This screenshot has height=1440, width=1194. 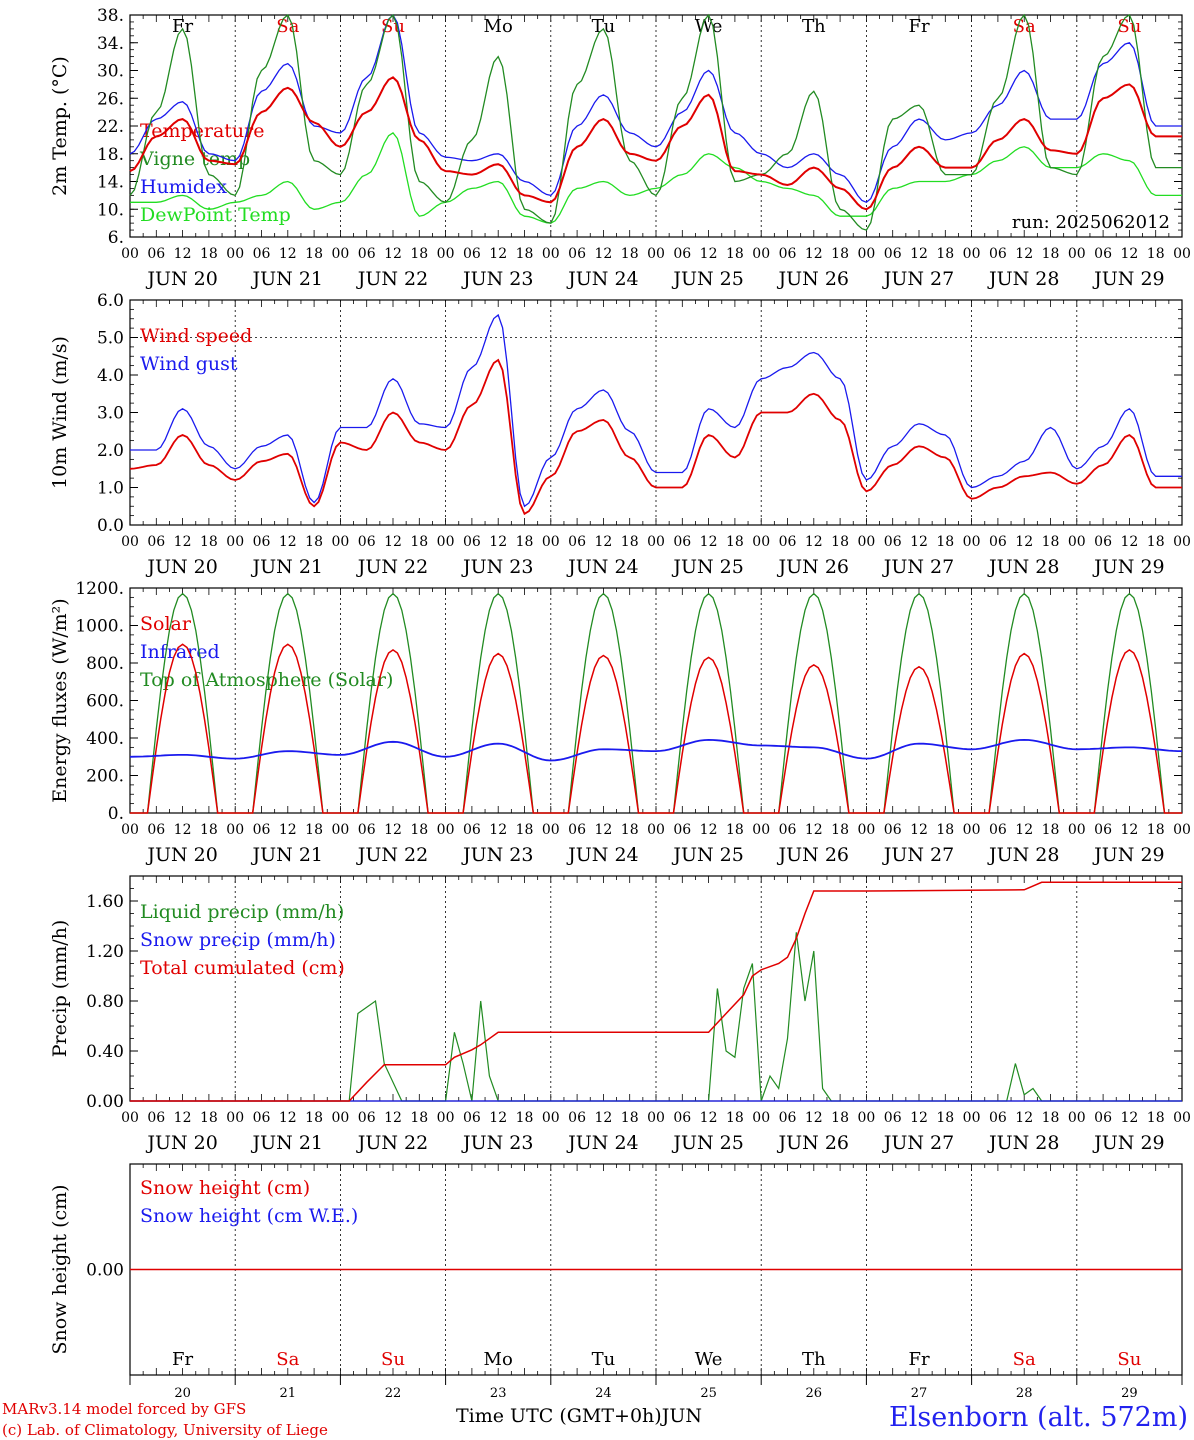 I want to click on model-credit: MARv3.14 model forced by GFS, so click(x=124, y=1409).